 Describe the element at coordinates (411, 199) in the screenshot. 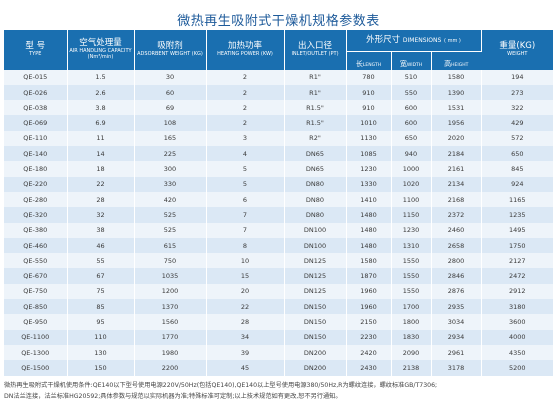

I see `table-cell: 1100` at that location.